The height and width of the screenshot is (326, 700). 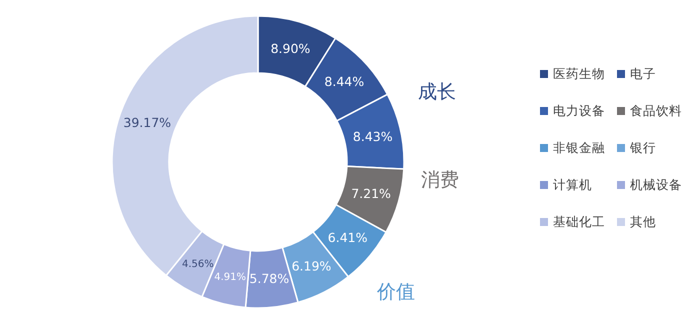 I want to click on legend-label: 机械设备, so click(x=656, y=184).